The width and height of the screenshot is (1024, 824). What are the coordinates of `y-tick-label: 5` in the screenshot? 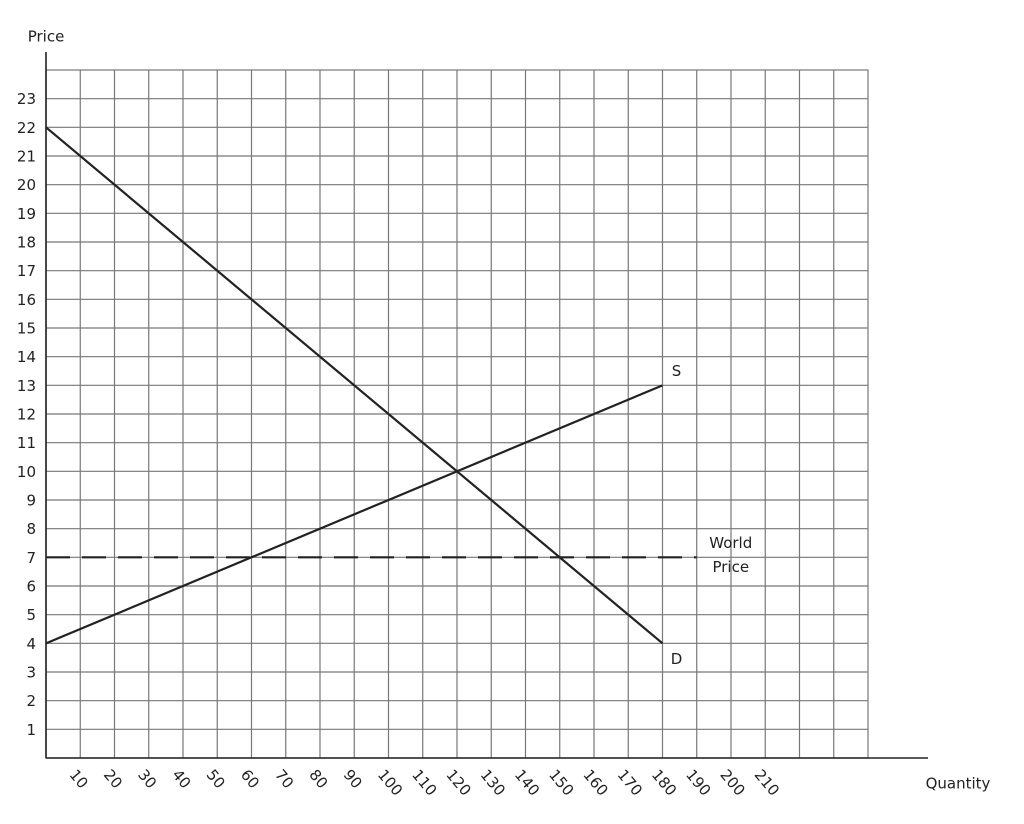 It's located at (31, 615).